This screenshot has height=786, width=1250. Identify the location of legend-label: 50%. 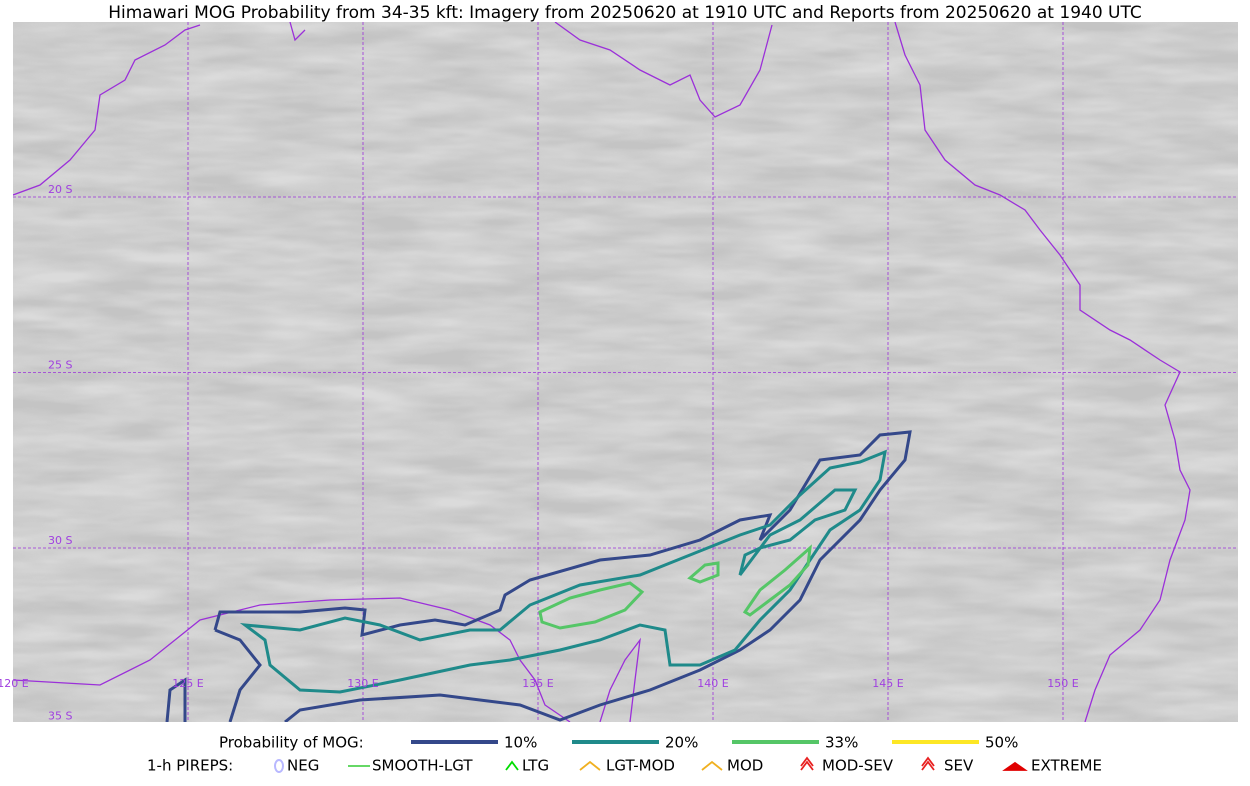
(1001, 743).